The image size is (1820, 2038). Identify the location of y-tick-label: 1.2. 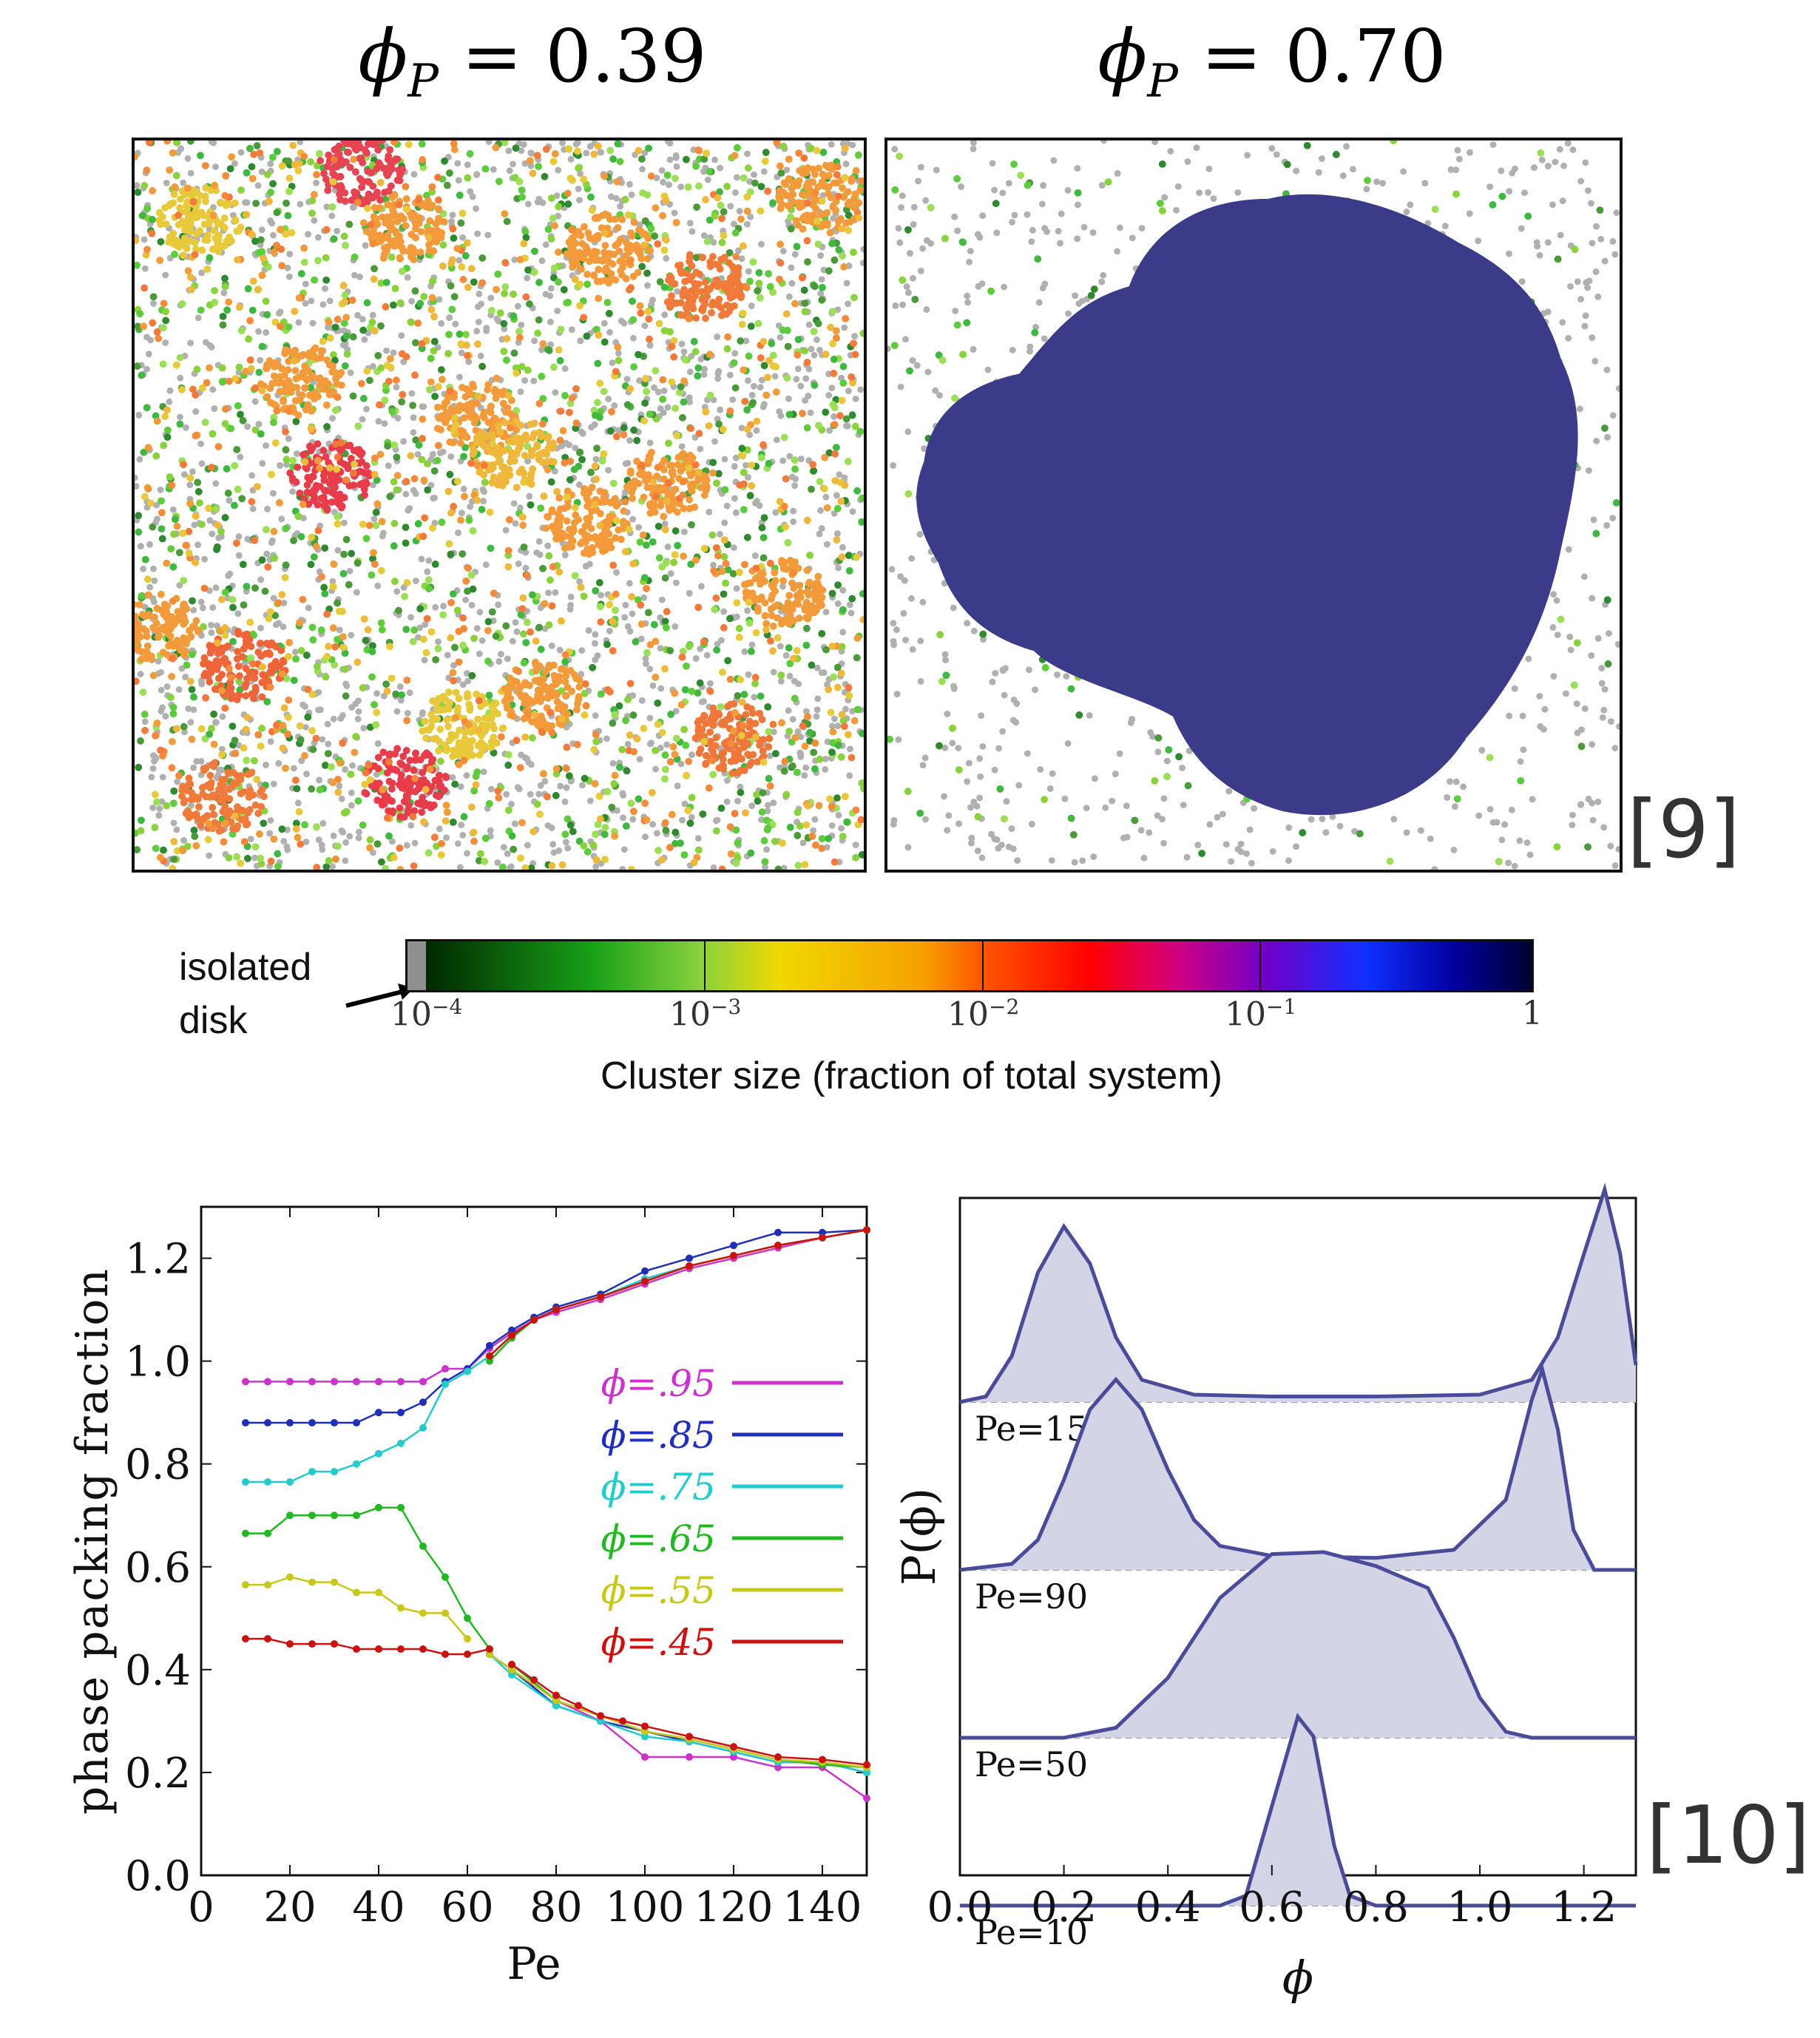
(158, 1260).